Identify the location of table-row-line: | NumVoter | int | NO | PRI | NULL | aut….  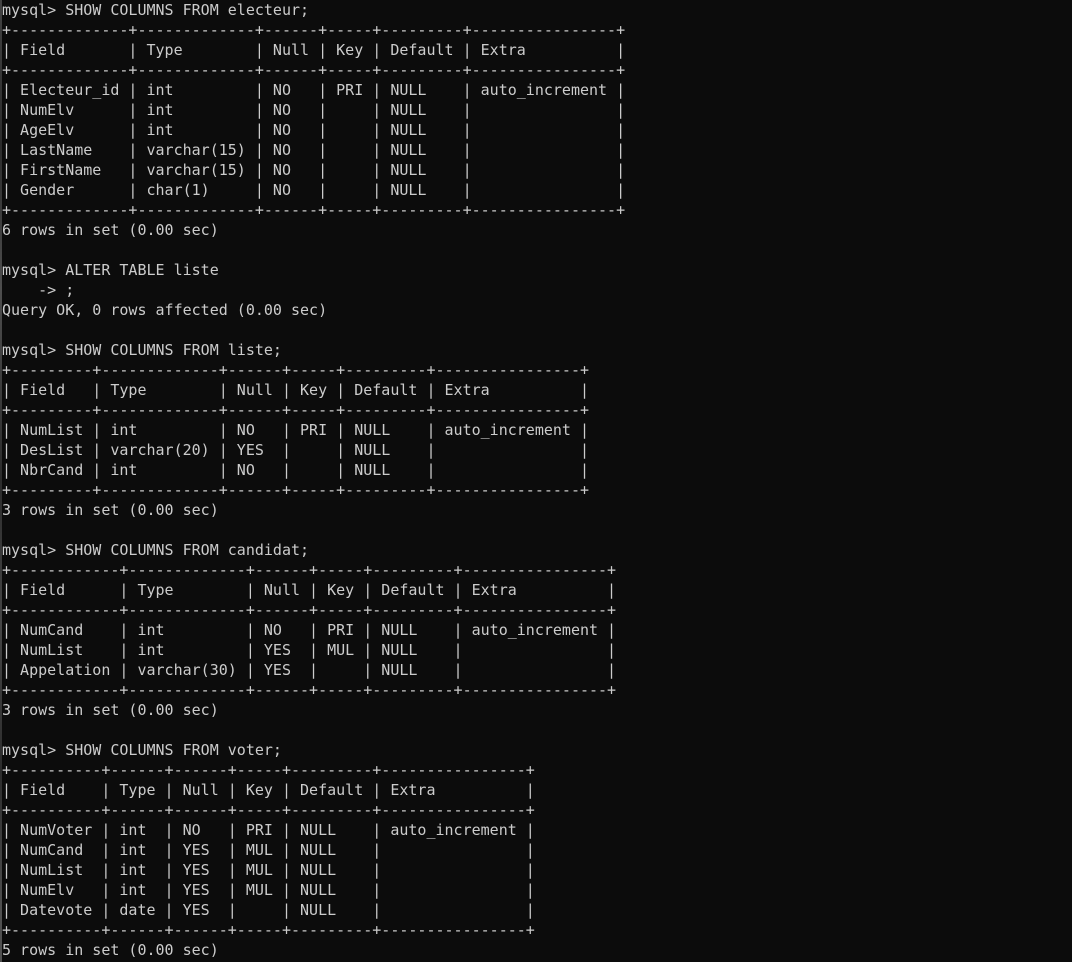
(268, 830).